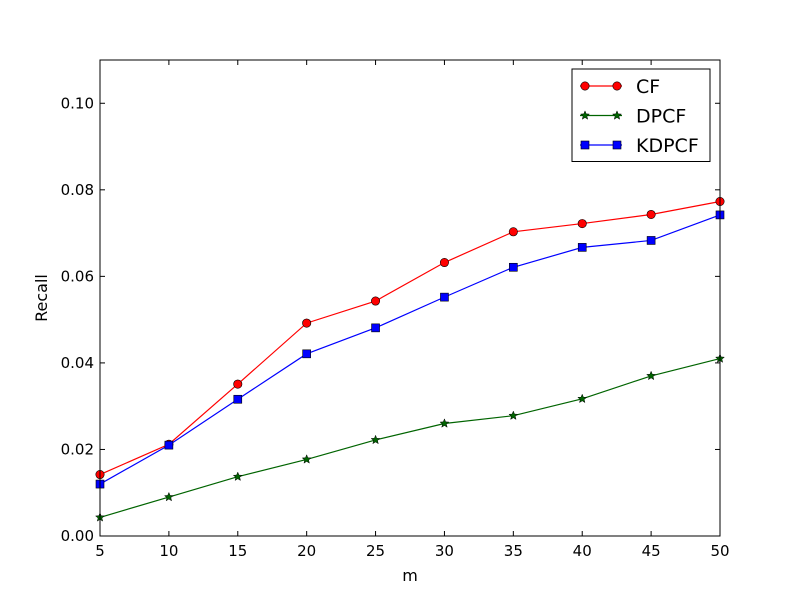  Describe the element at coordinates (648, 87) in the screenshot. I see `legend-label: CF` at that location.